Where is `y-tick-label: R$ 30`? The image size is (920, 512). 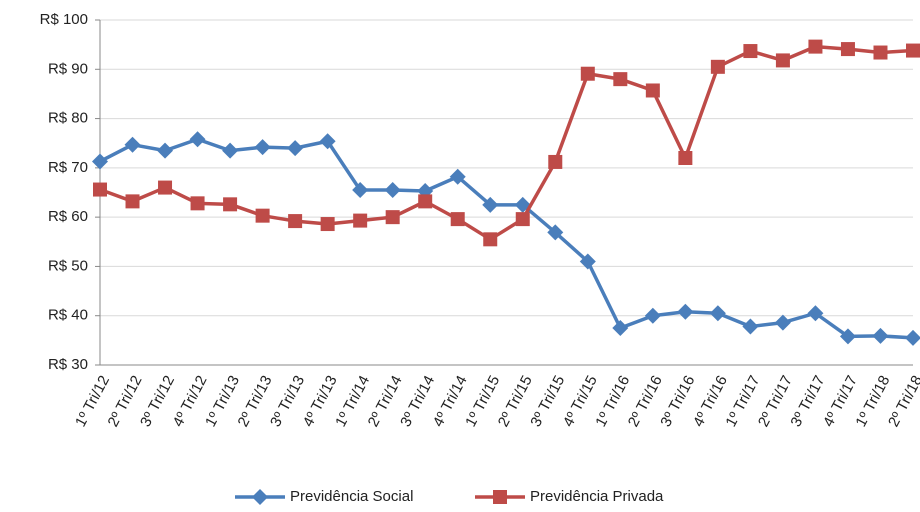
y-tick-label: R$ 30 is located at coordinates (68, 364).